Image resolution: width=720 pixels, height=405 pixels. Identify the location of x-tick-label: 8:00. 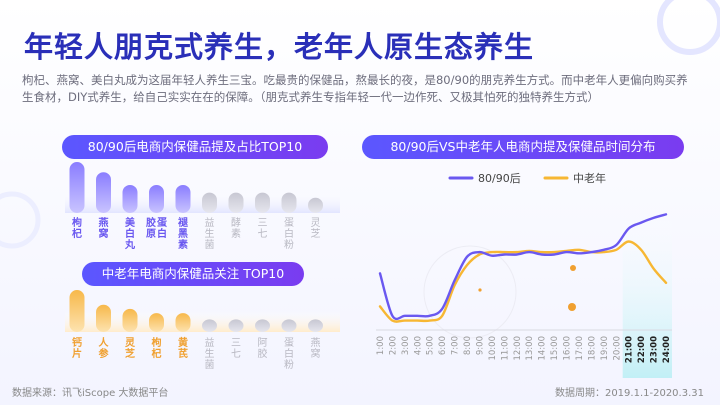
(468, 345).